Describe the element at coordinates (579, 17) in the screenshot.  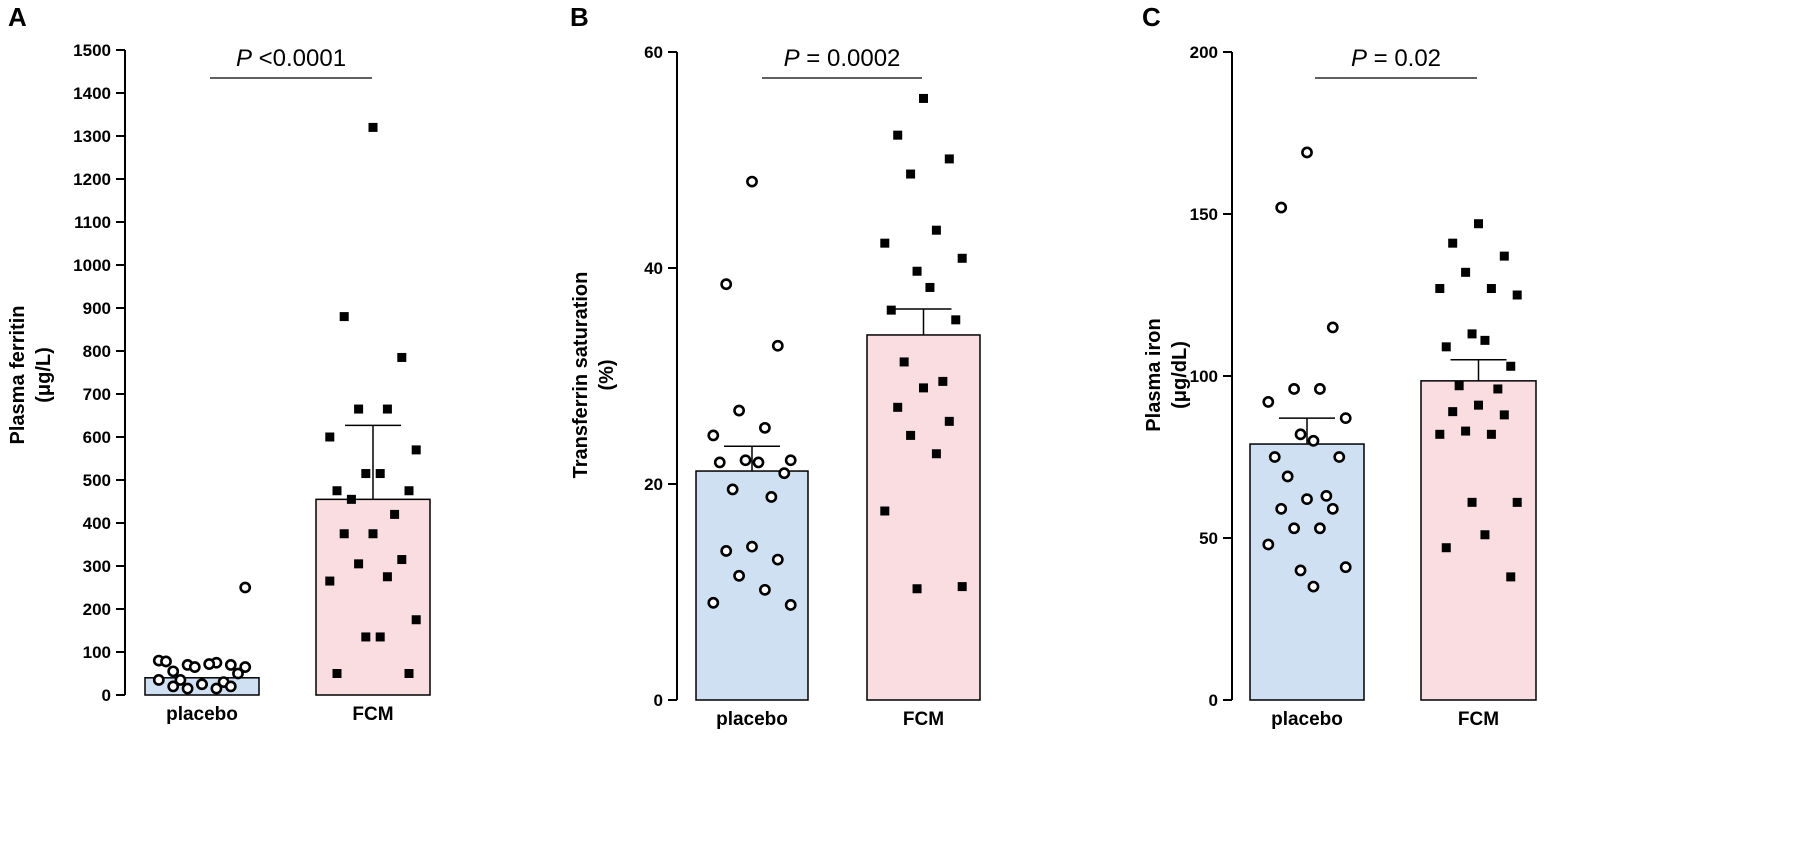
I see `panel-label: B` at that location.